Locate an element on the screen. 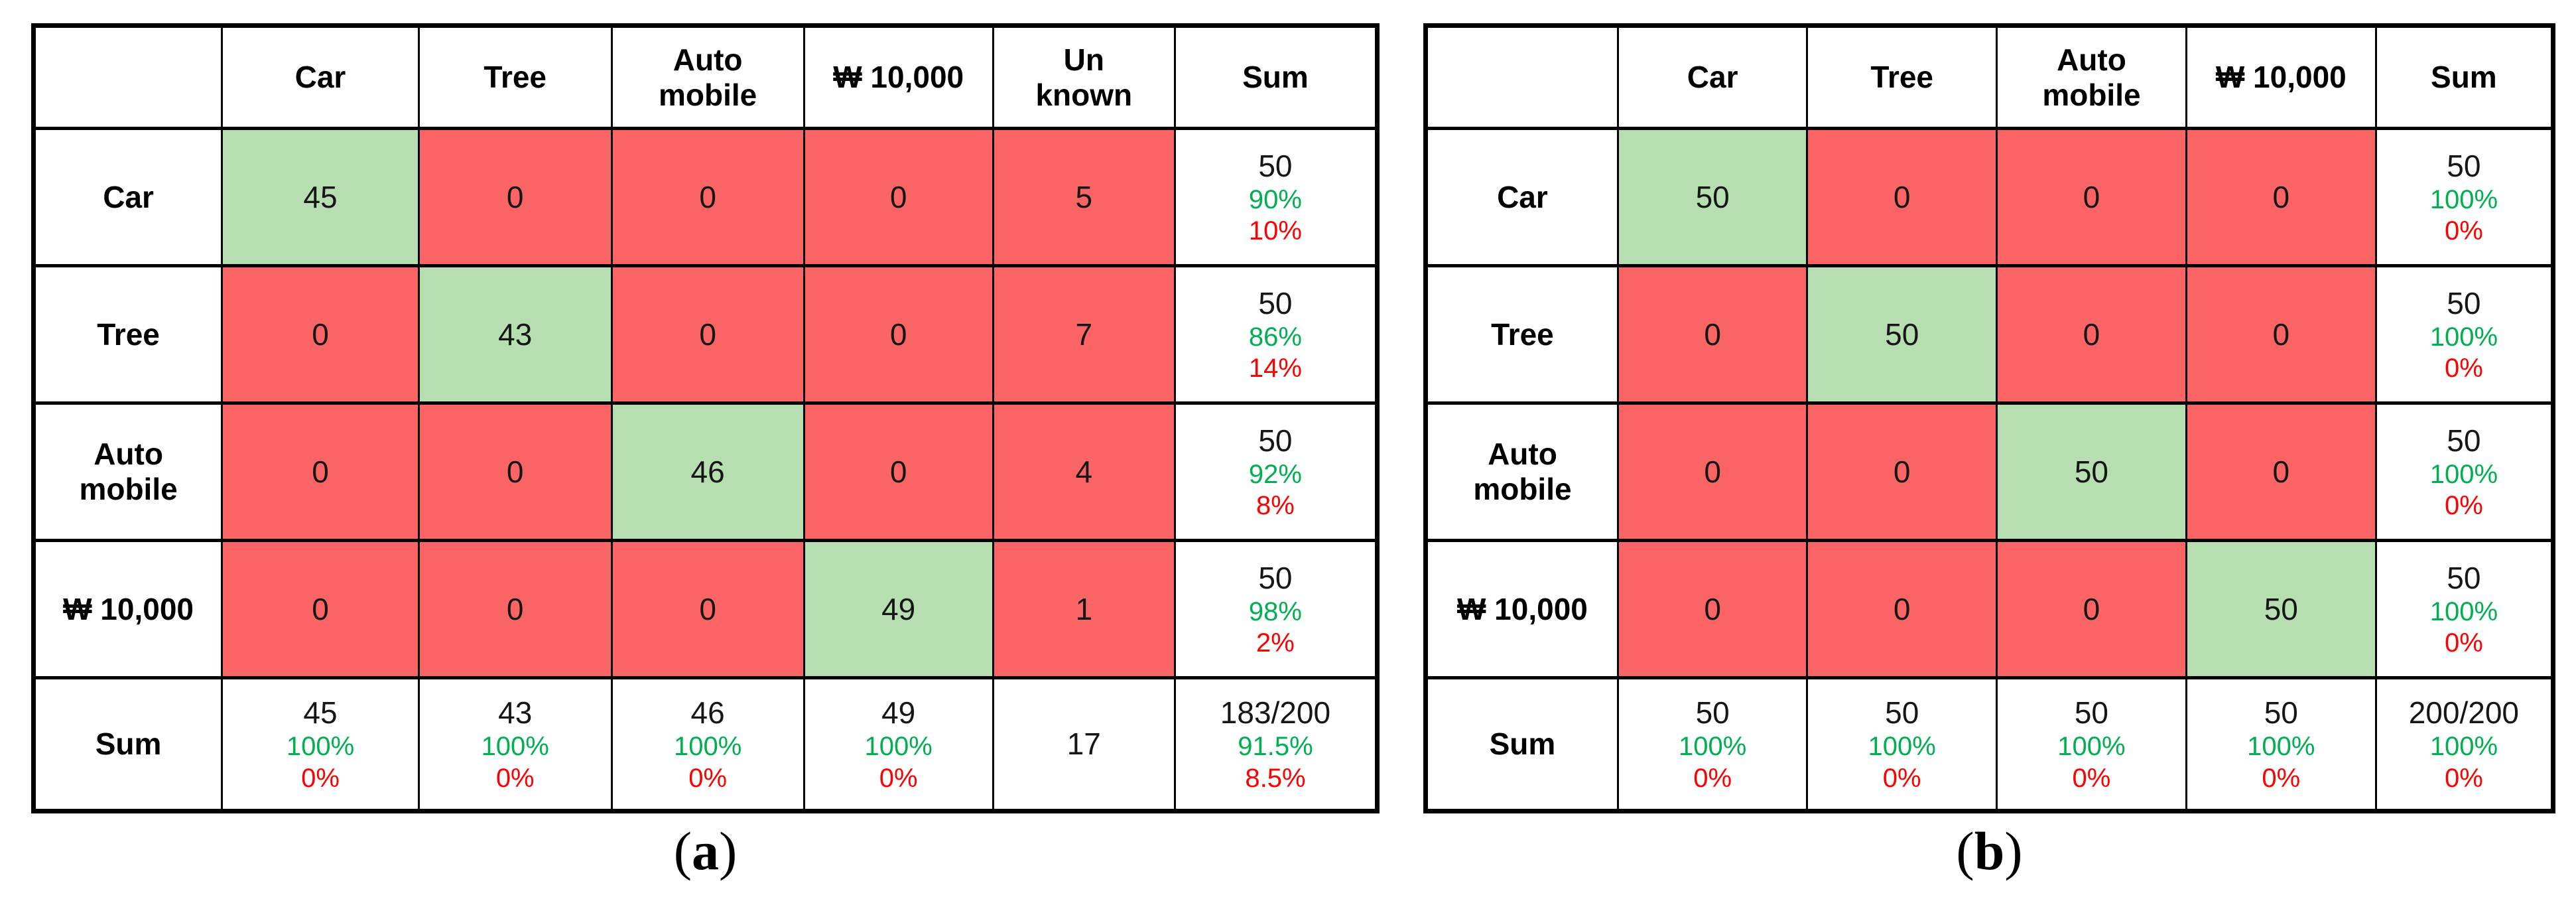 The image size is (2576, 909). row-sum-cell: 50 86% 14% is located at coordinates (1276, 334).